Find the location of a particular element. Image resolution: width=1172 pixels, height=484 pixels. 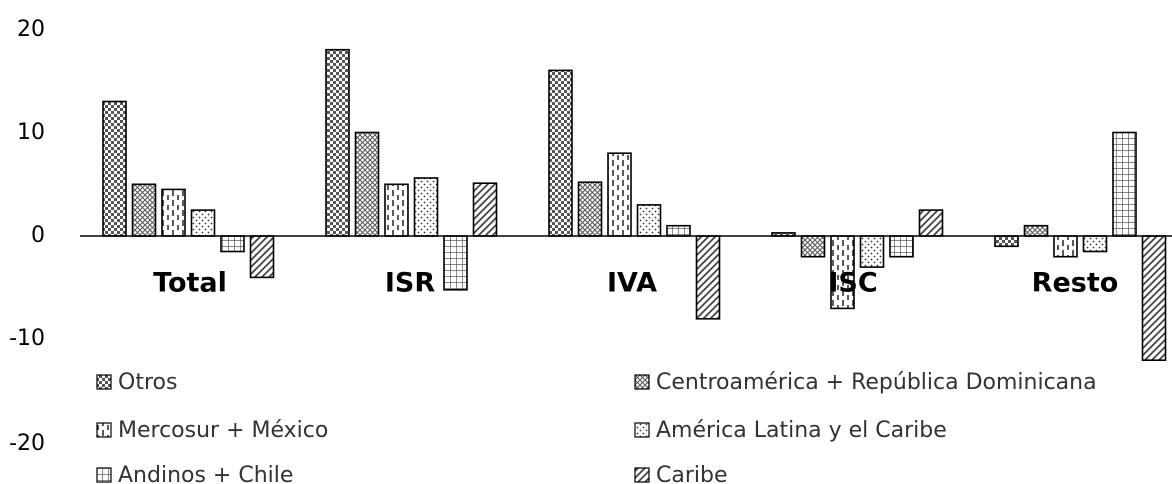

y-tick-label: 0 is located at coordinates (38, 235).